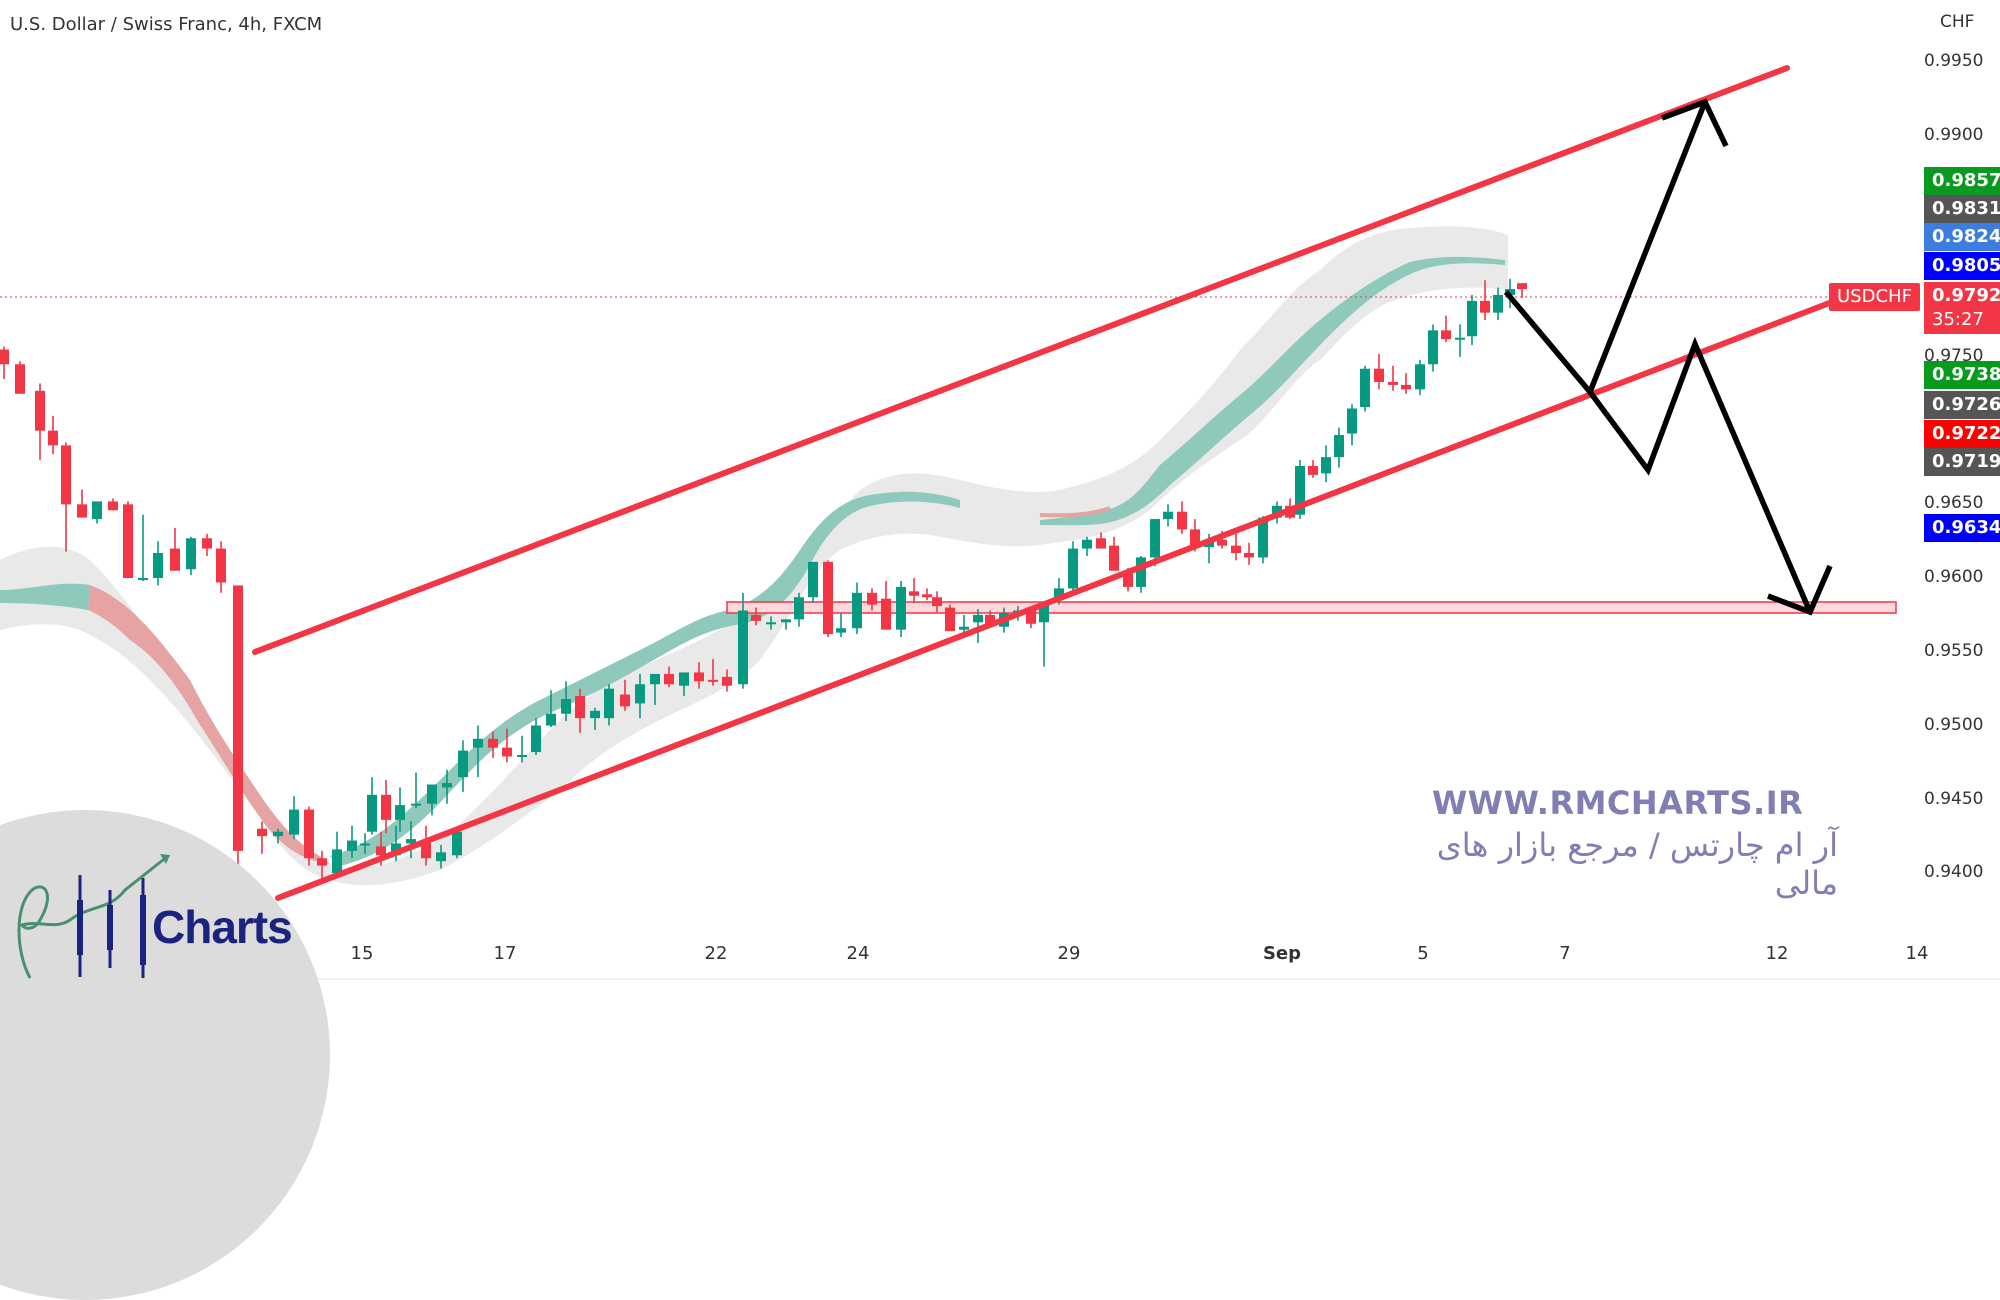 The height and width of the screenshot is (1300, 2000). What do you see at coordinates (1962, 434) in the screenshot?
I see `price-level-tag: 0.9722` at bounding box center [1962, 434].